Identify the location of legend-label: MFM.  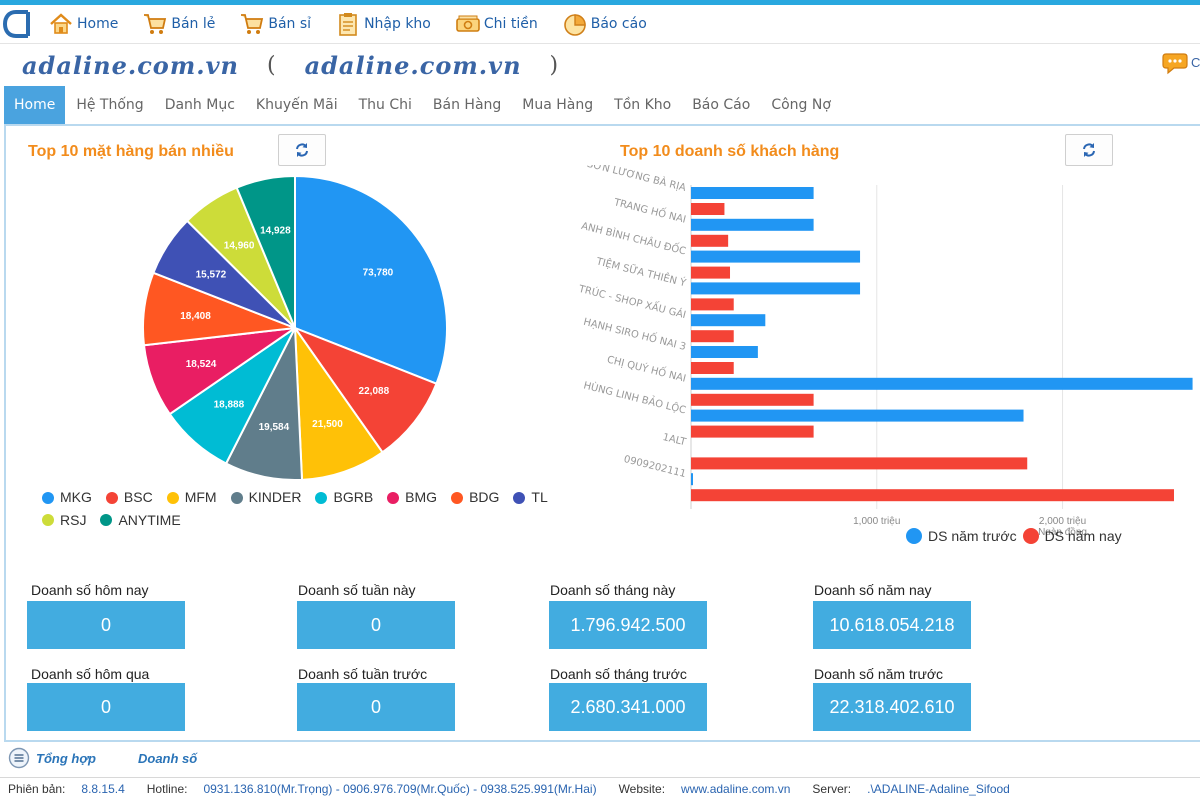
(200, 497).